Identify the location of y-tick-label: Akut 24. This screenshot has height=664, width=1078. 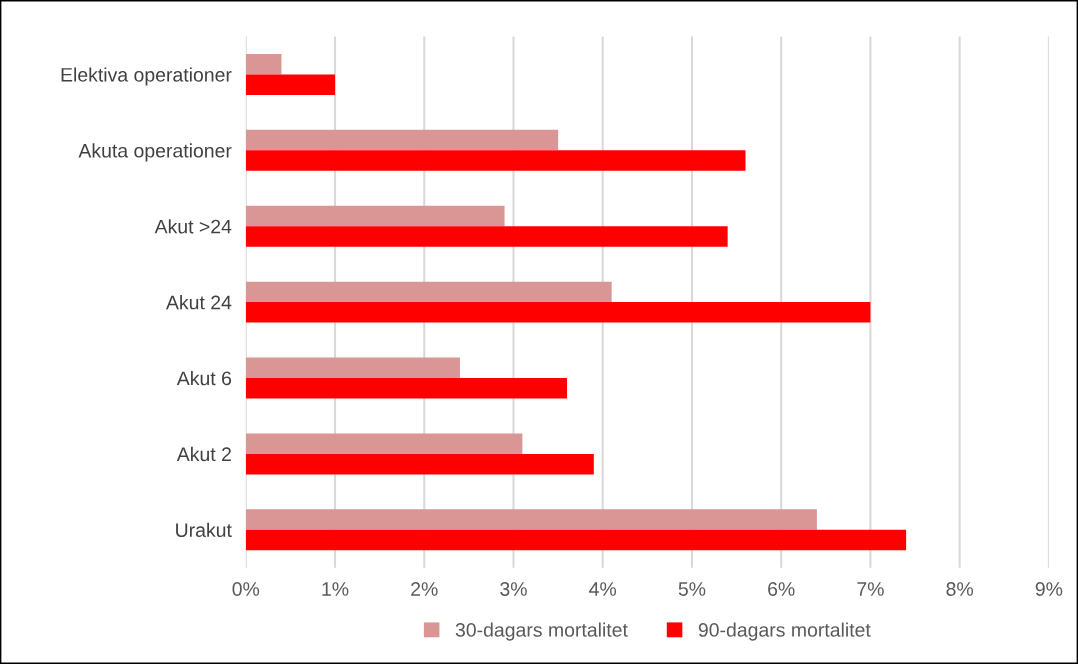
(199, 302).